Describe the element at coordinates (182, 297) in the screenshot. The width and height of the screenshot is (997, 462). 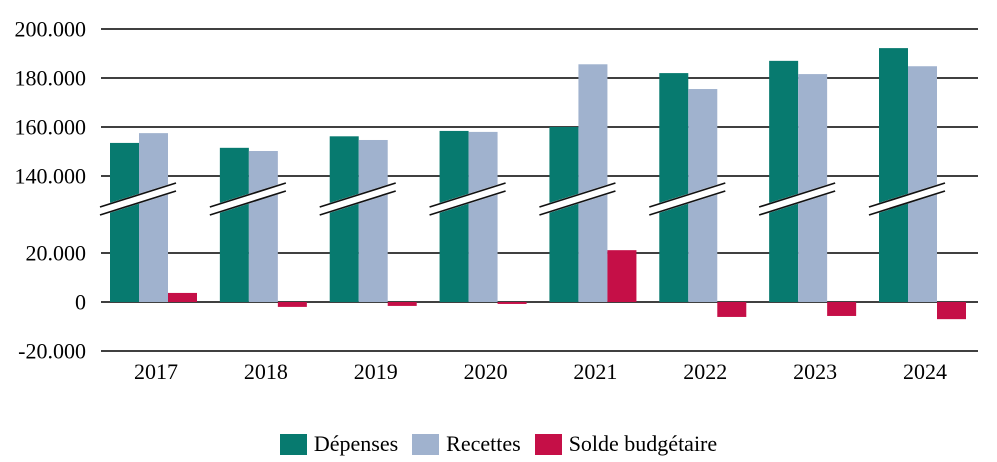
I see `bar-2017-series2` at that location.